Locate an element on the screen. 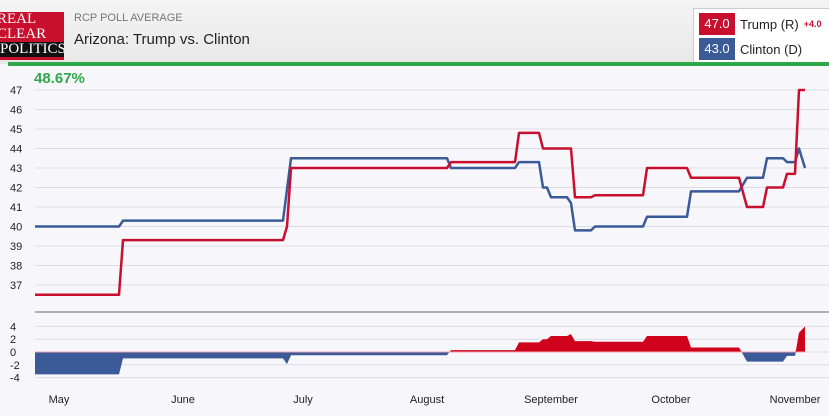 Image resolution: width=829 pixels, height=416 pixels. logo-line: CLEAR is located at coordinates (23, 34).